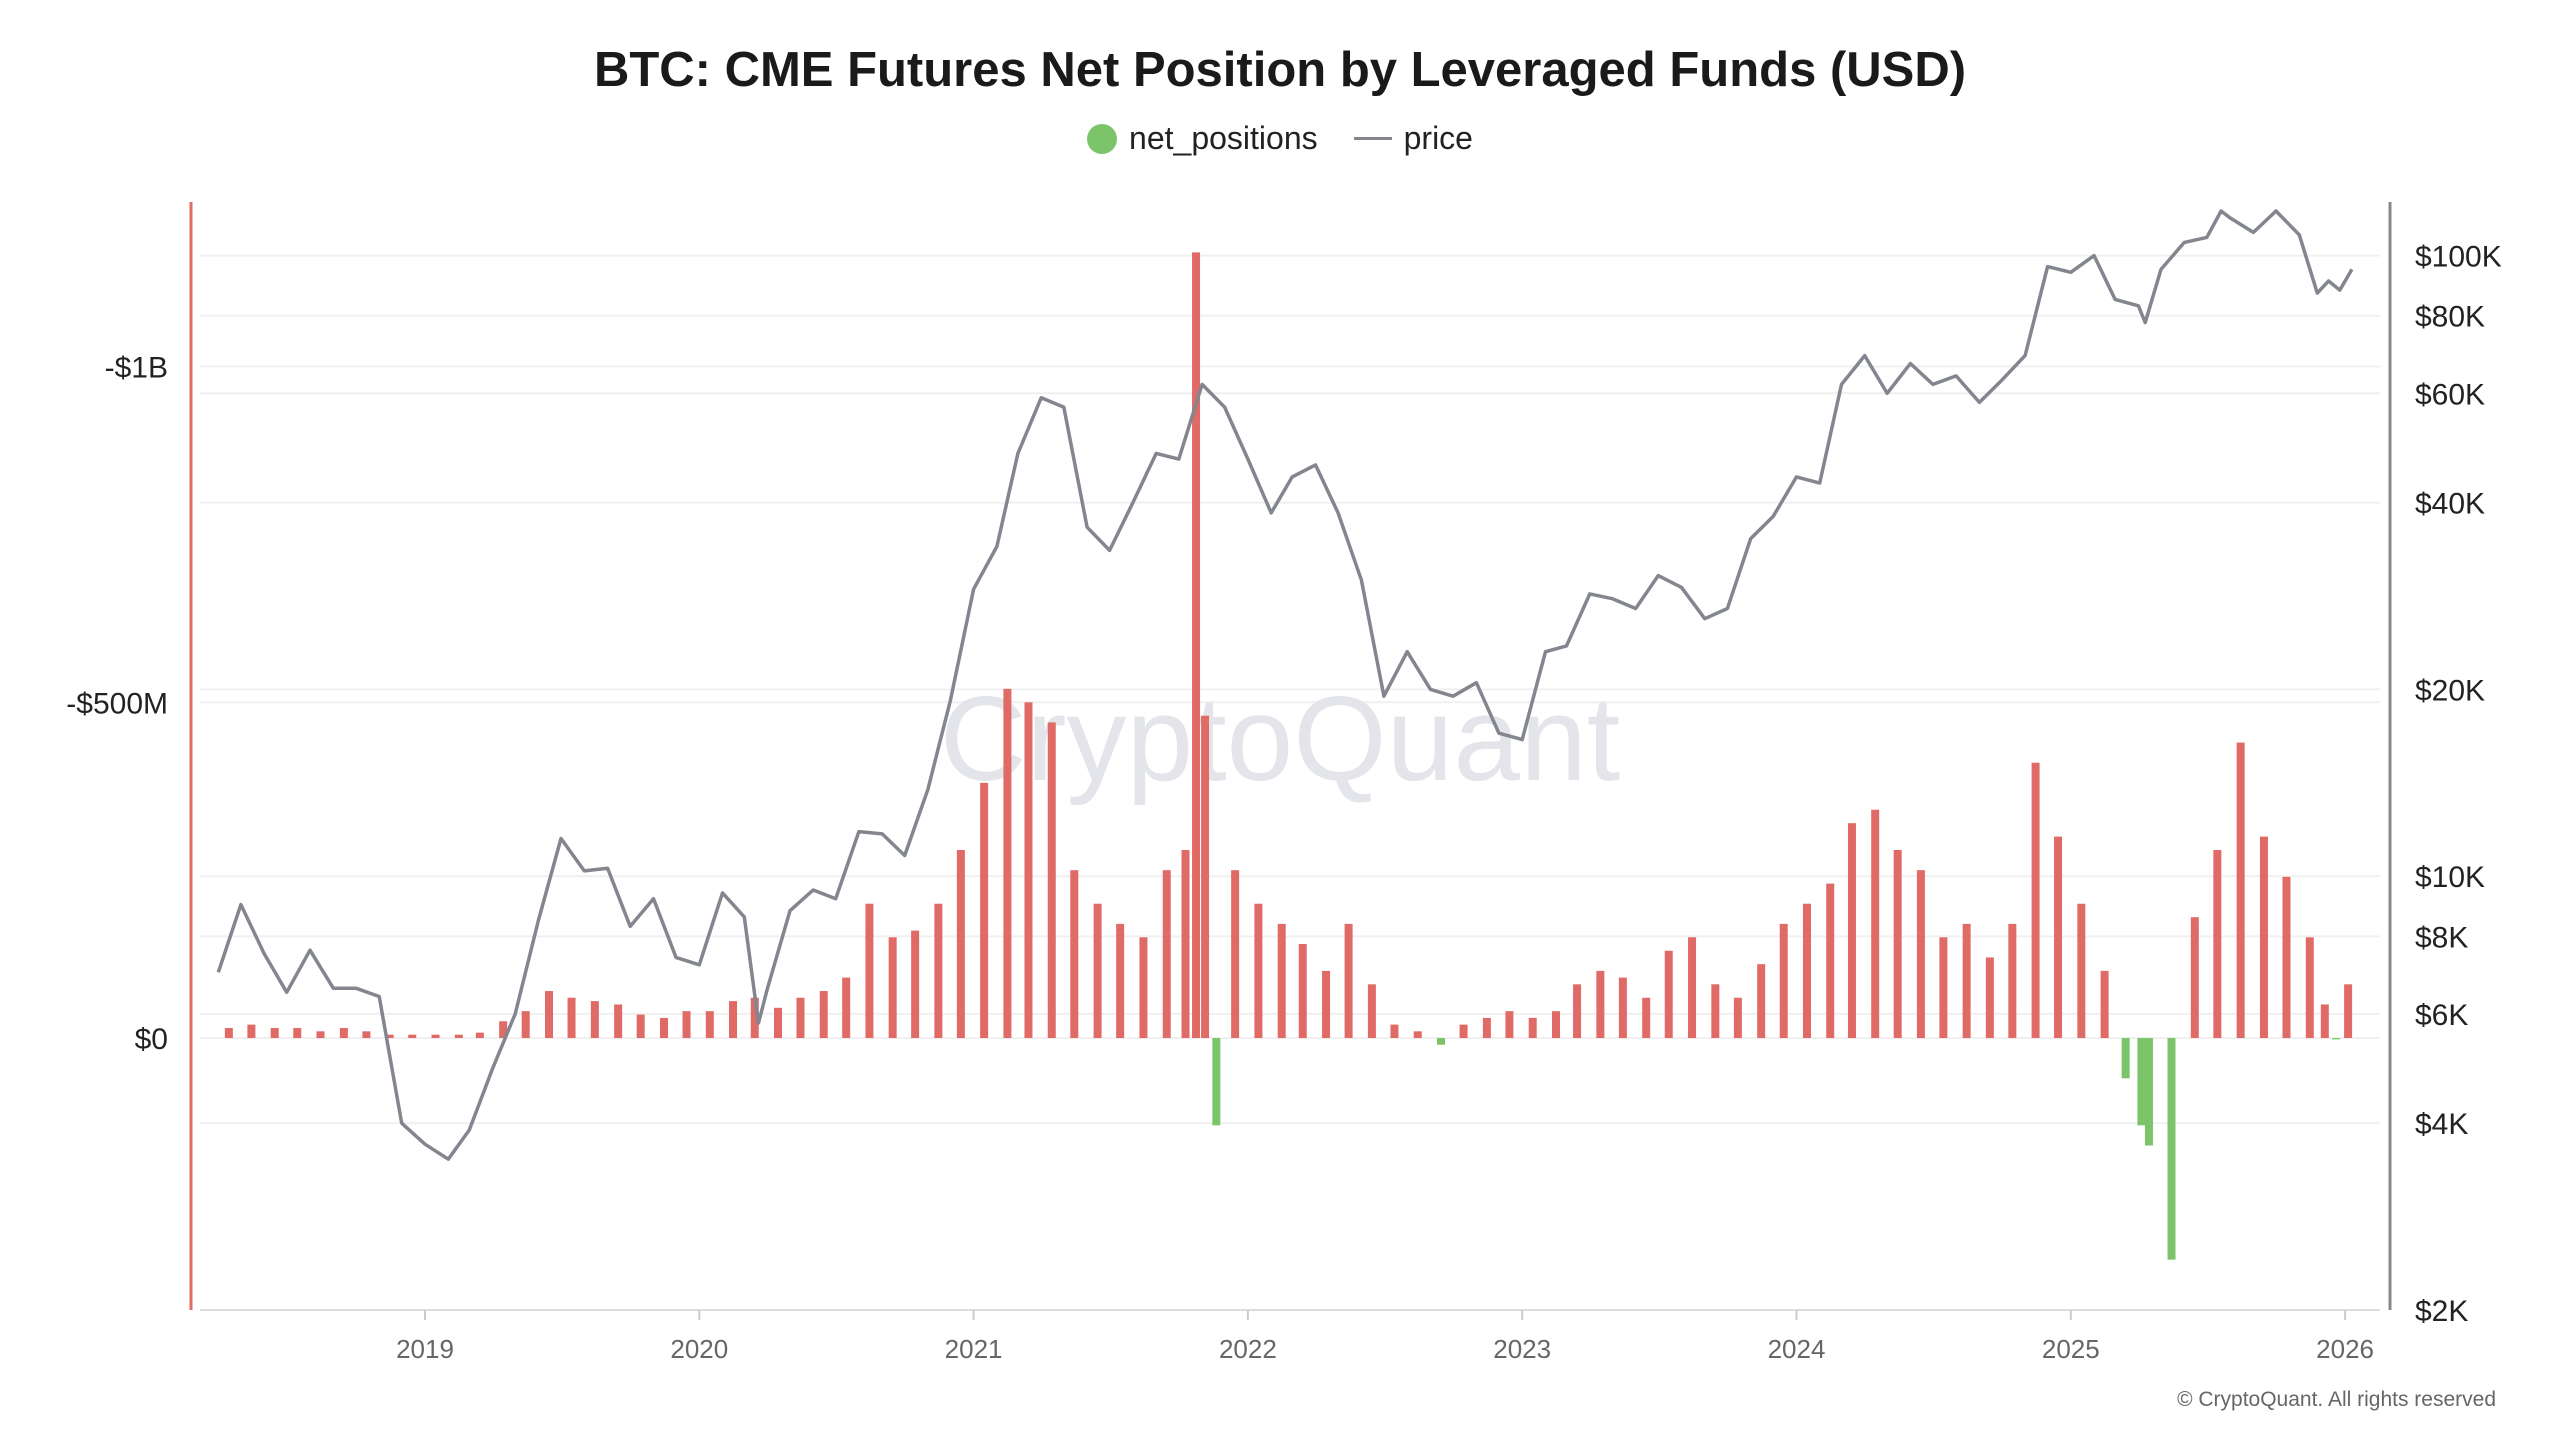  I want to click on left-tick-label: $0, so click(151, 1039).